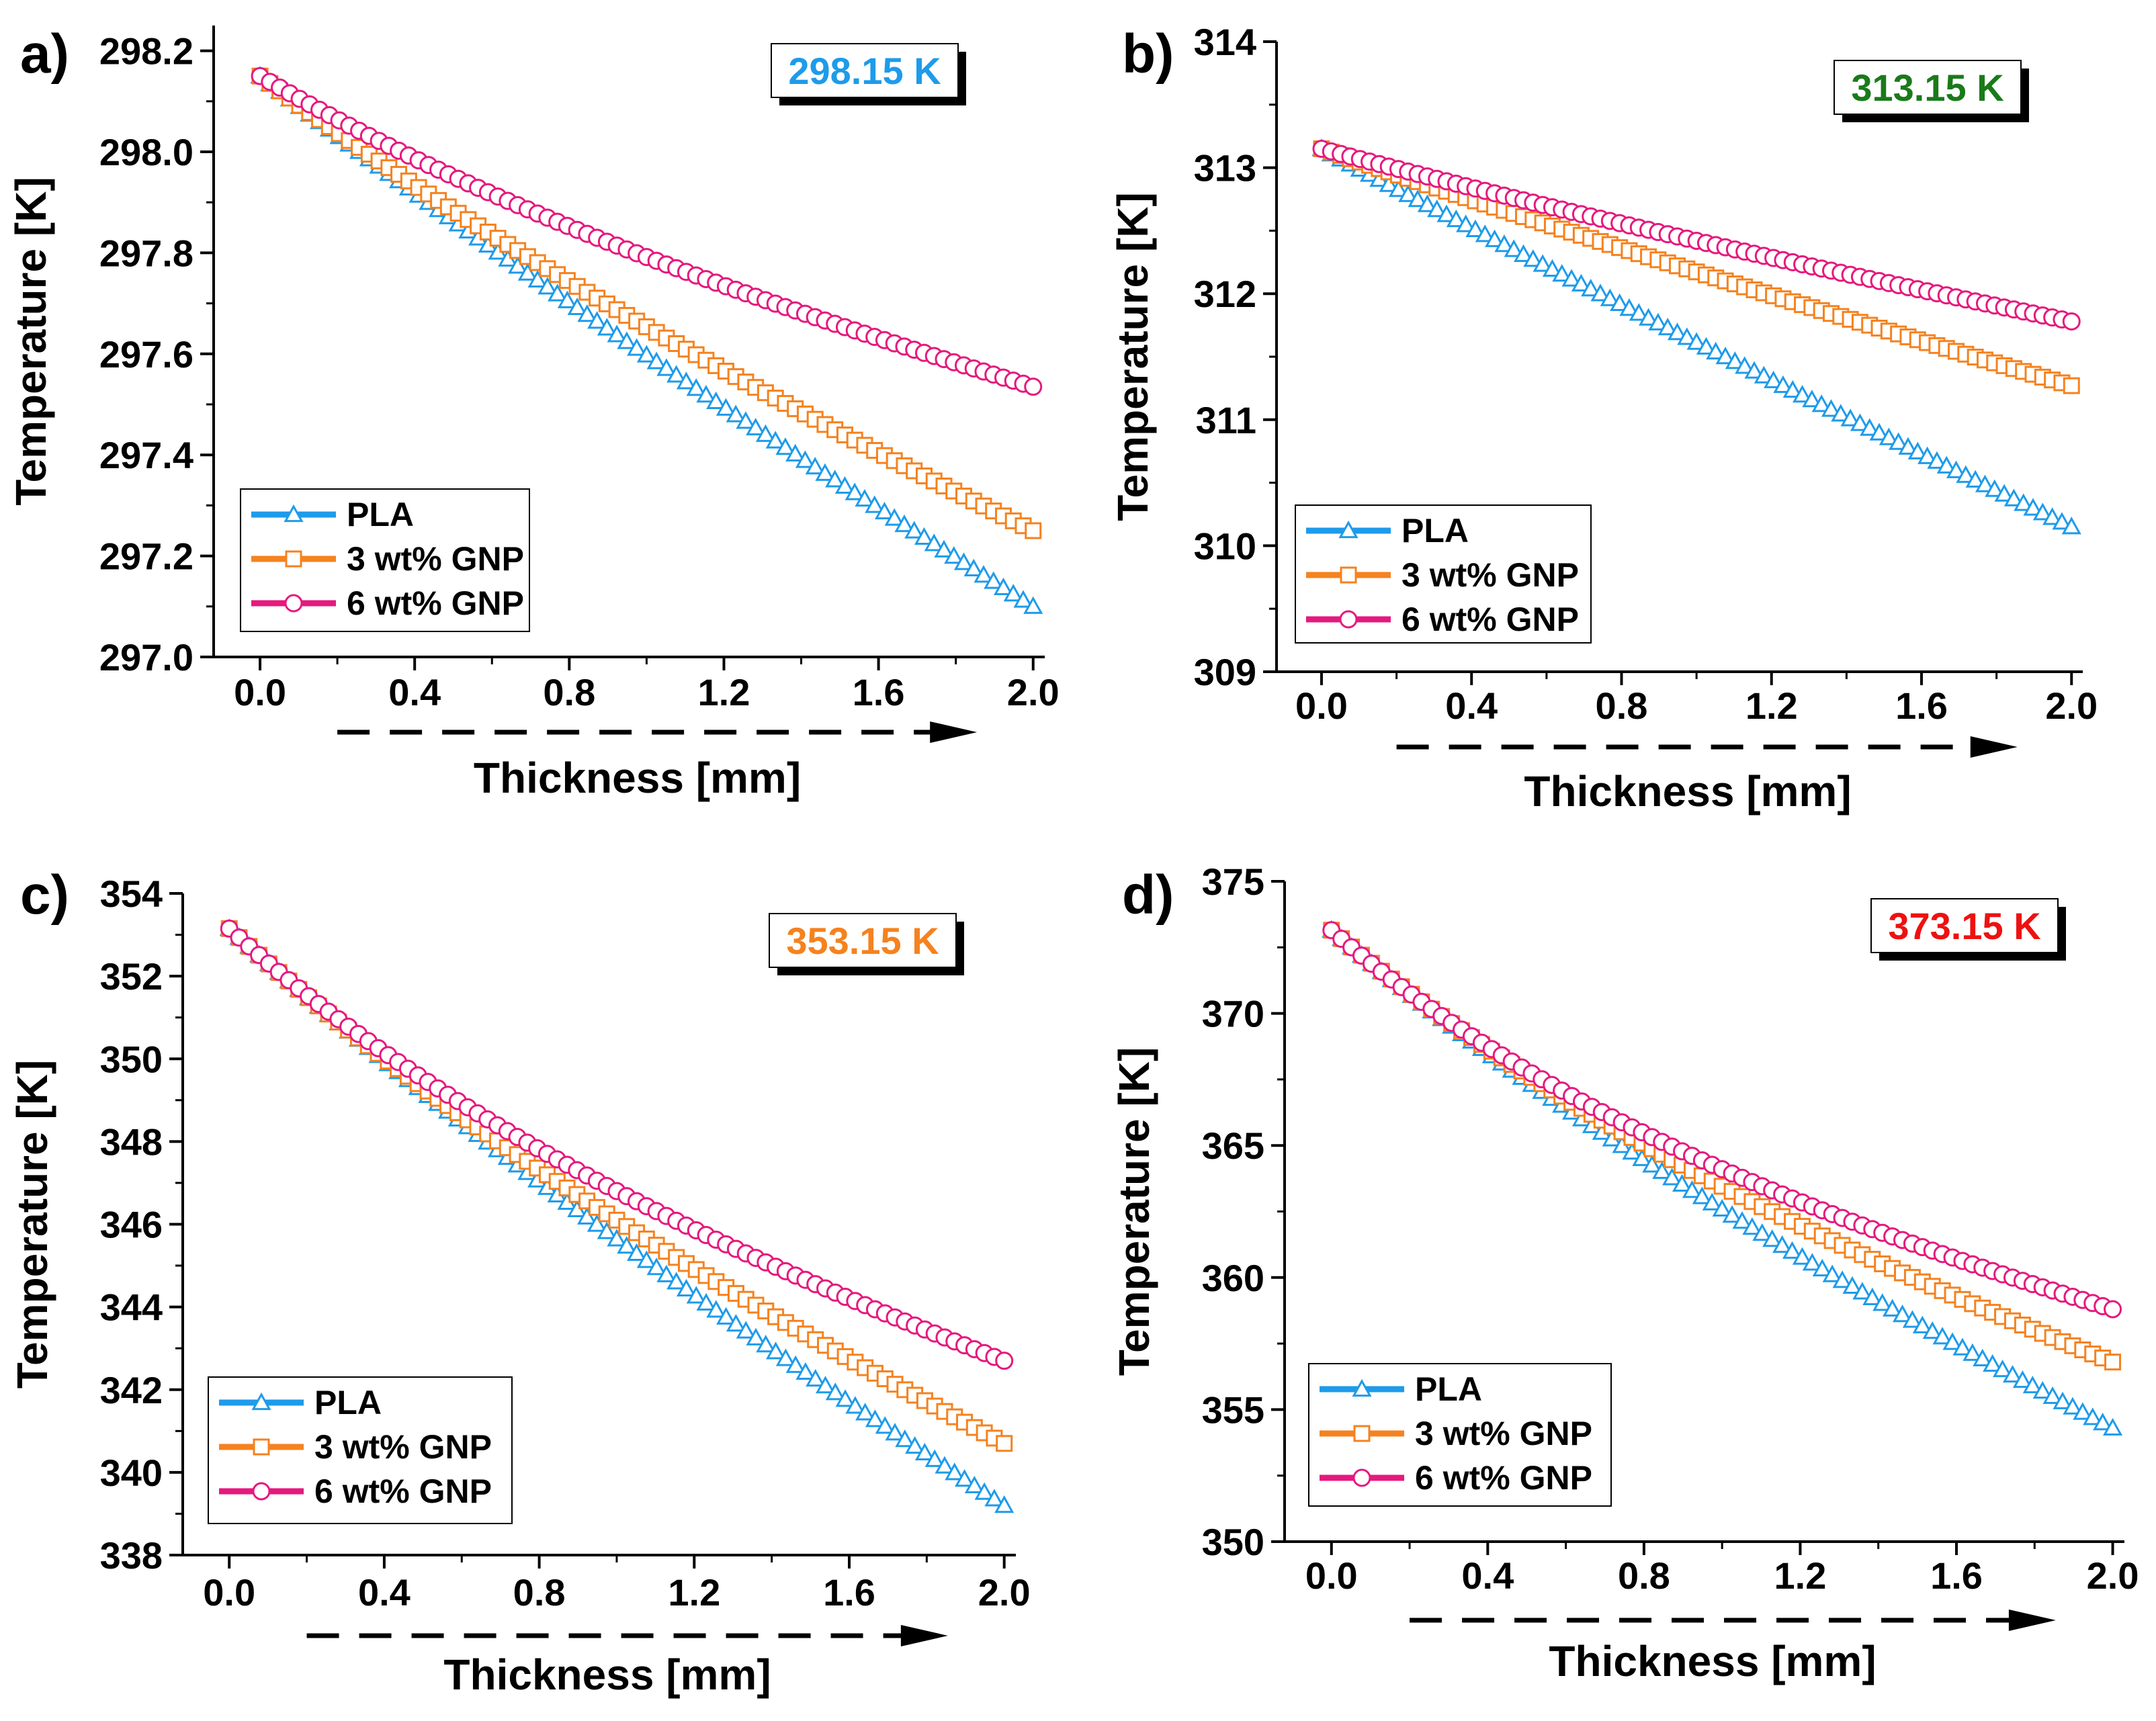  What do you see at coordinates (1964, 926) in the screenshot?
I see `temperature-label: 373.15 K` at bounding box center [1964, 926].